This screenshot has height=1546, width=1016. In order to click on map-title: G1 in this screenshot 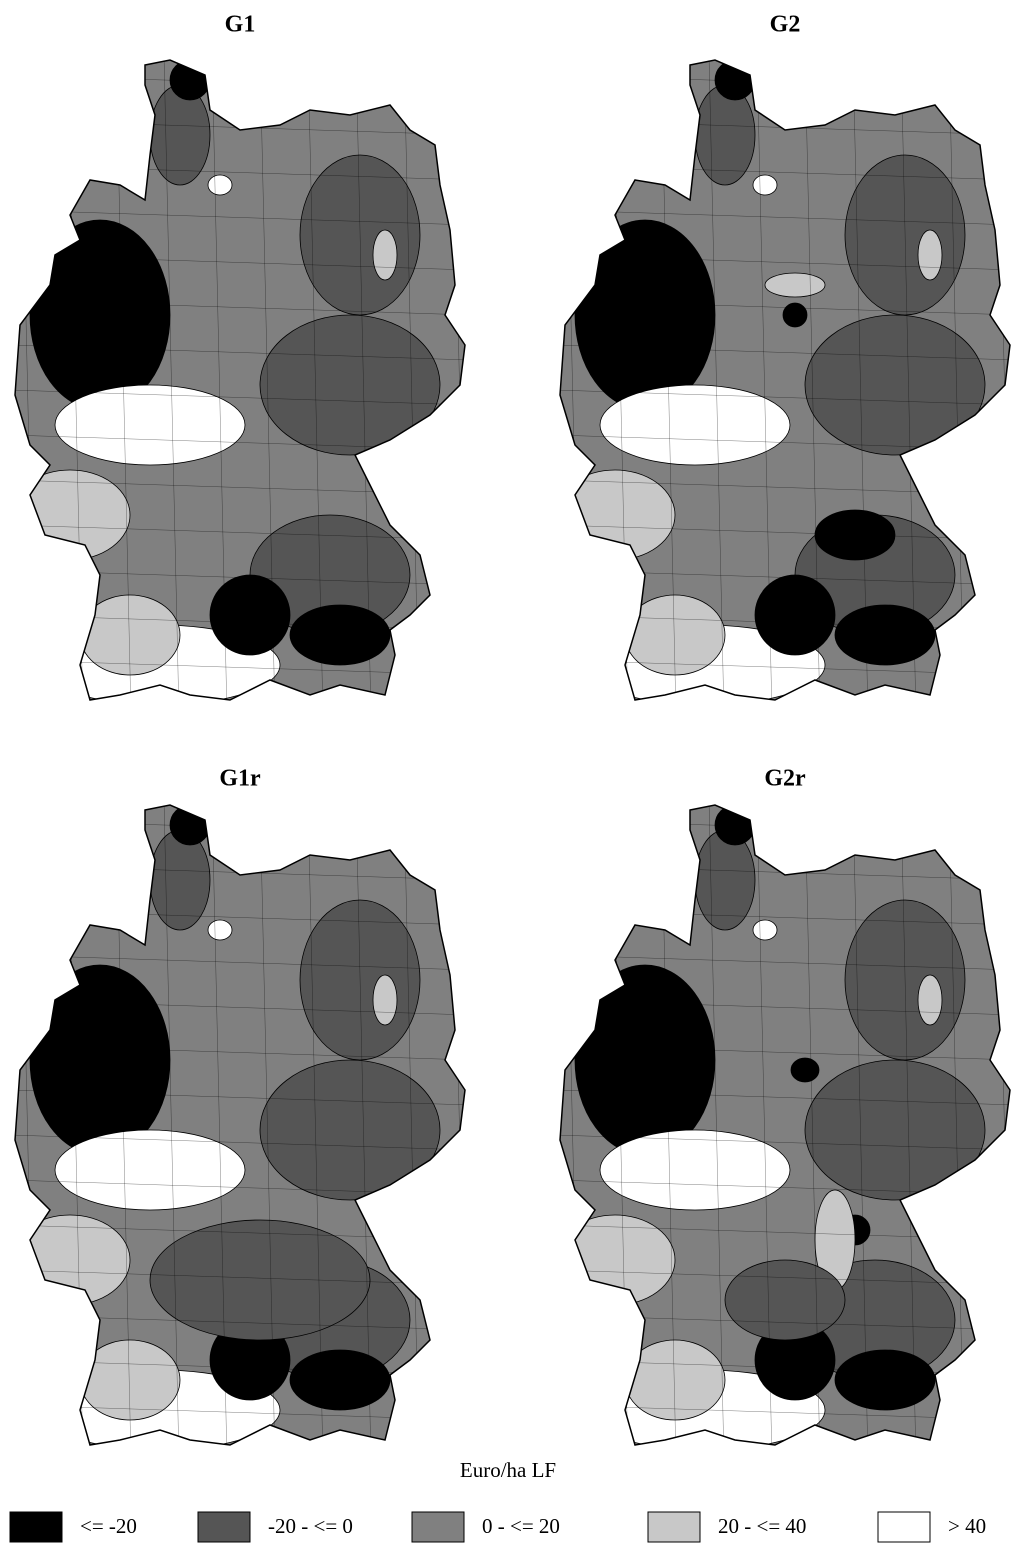, I will do `click(240, 25)`.